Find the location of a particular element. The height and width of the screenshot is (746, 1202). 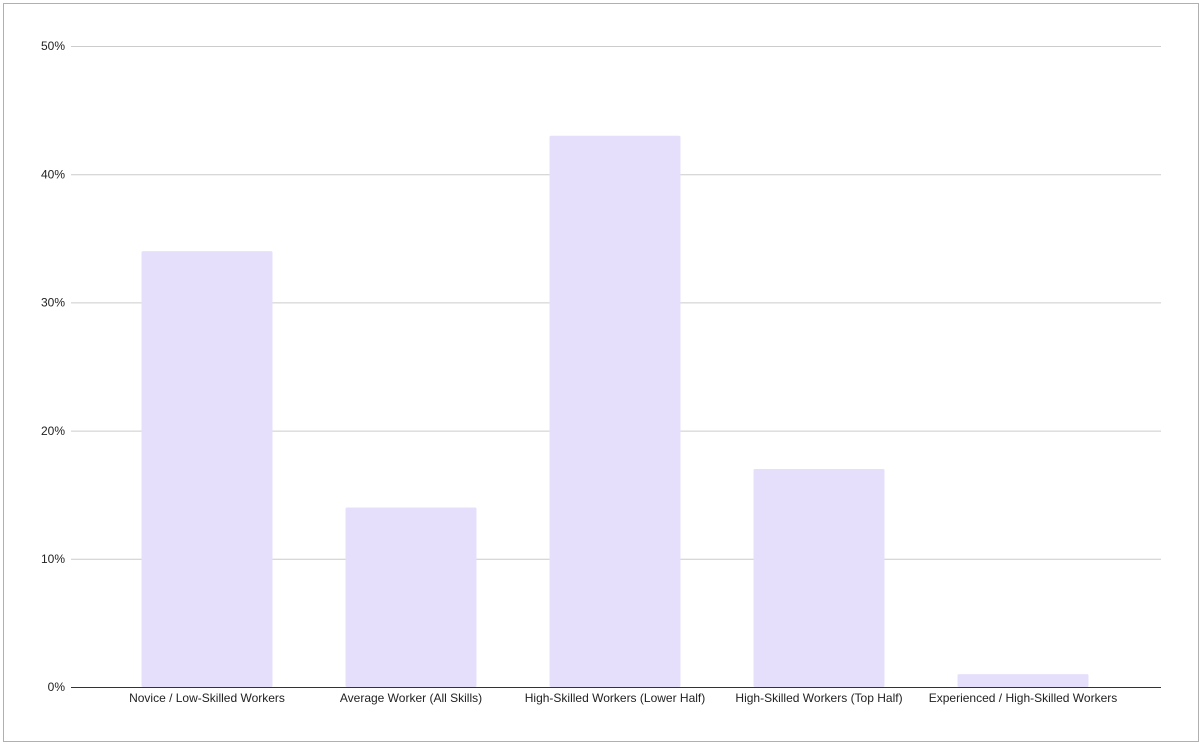

y-tick-label: 10% is located at coordinates (53, 559).